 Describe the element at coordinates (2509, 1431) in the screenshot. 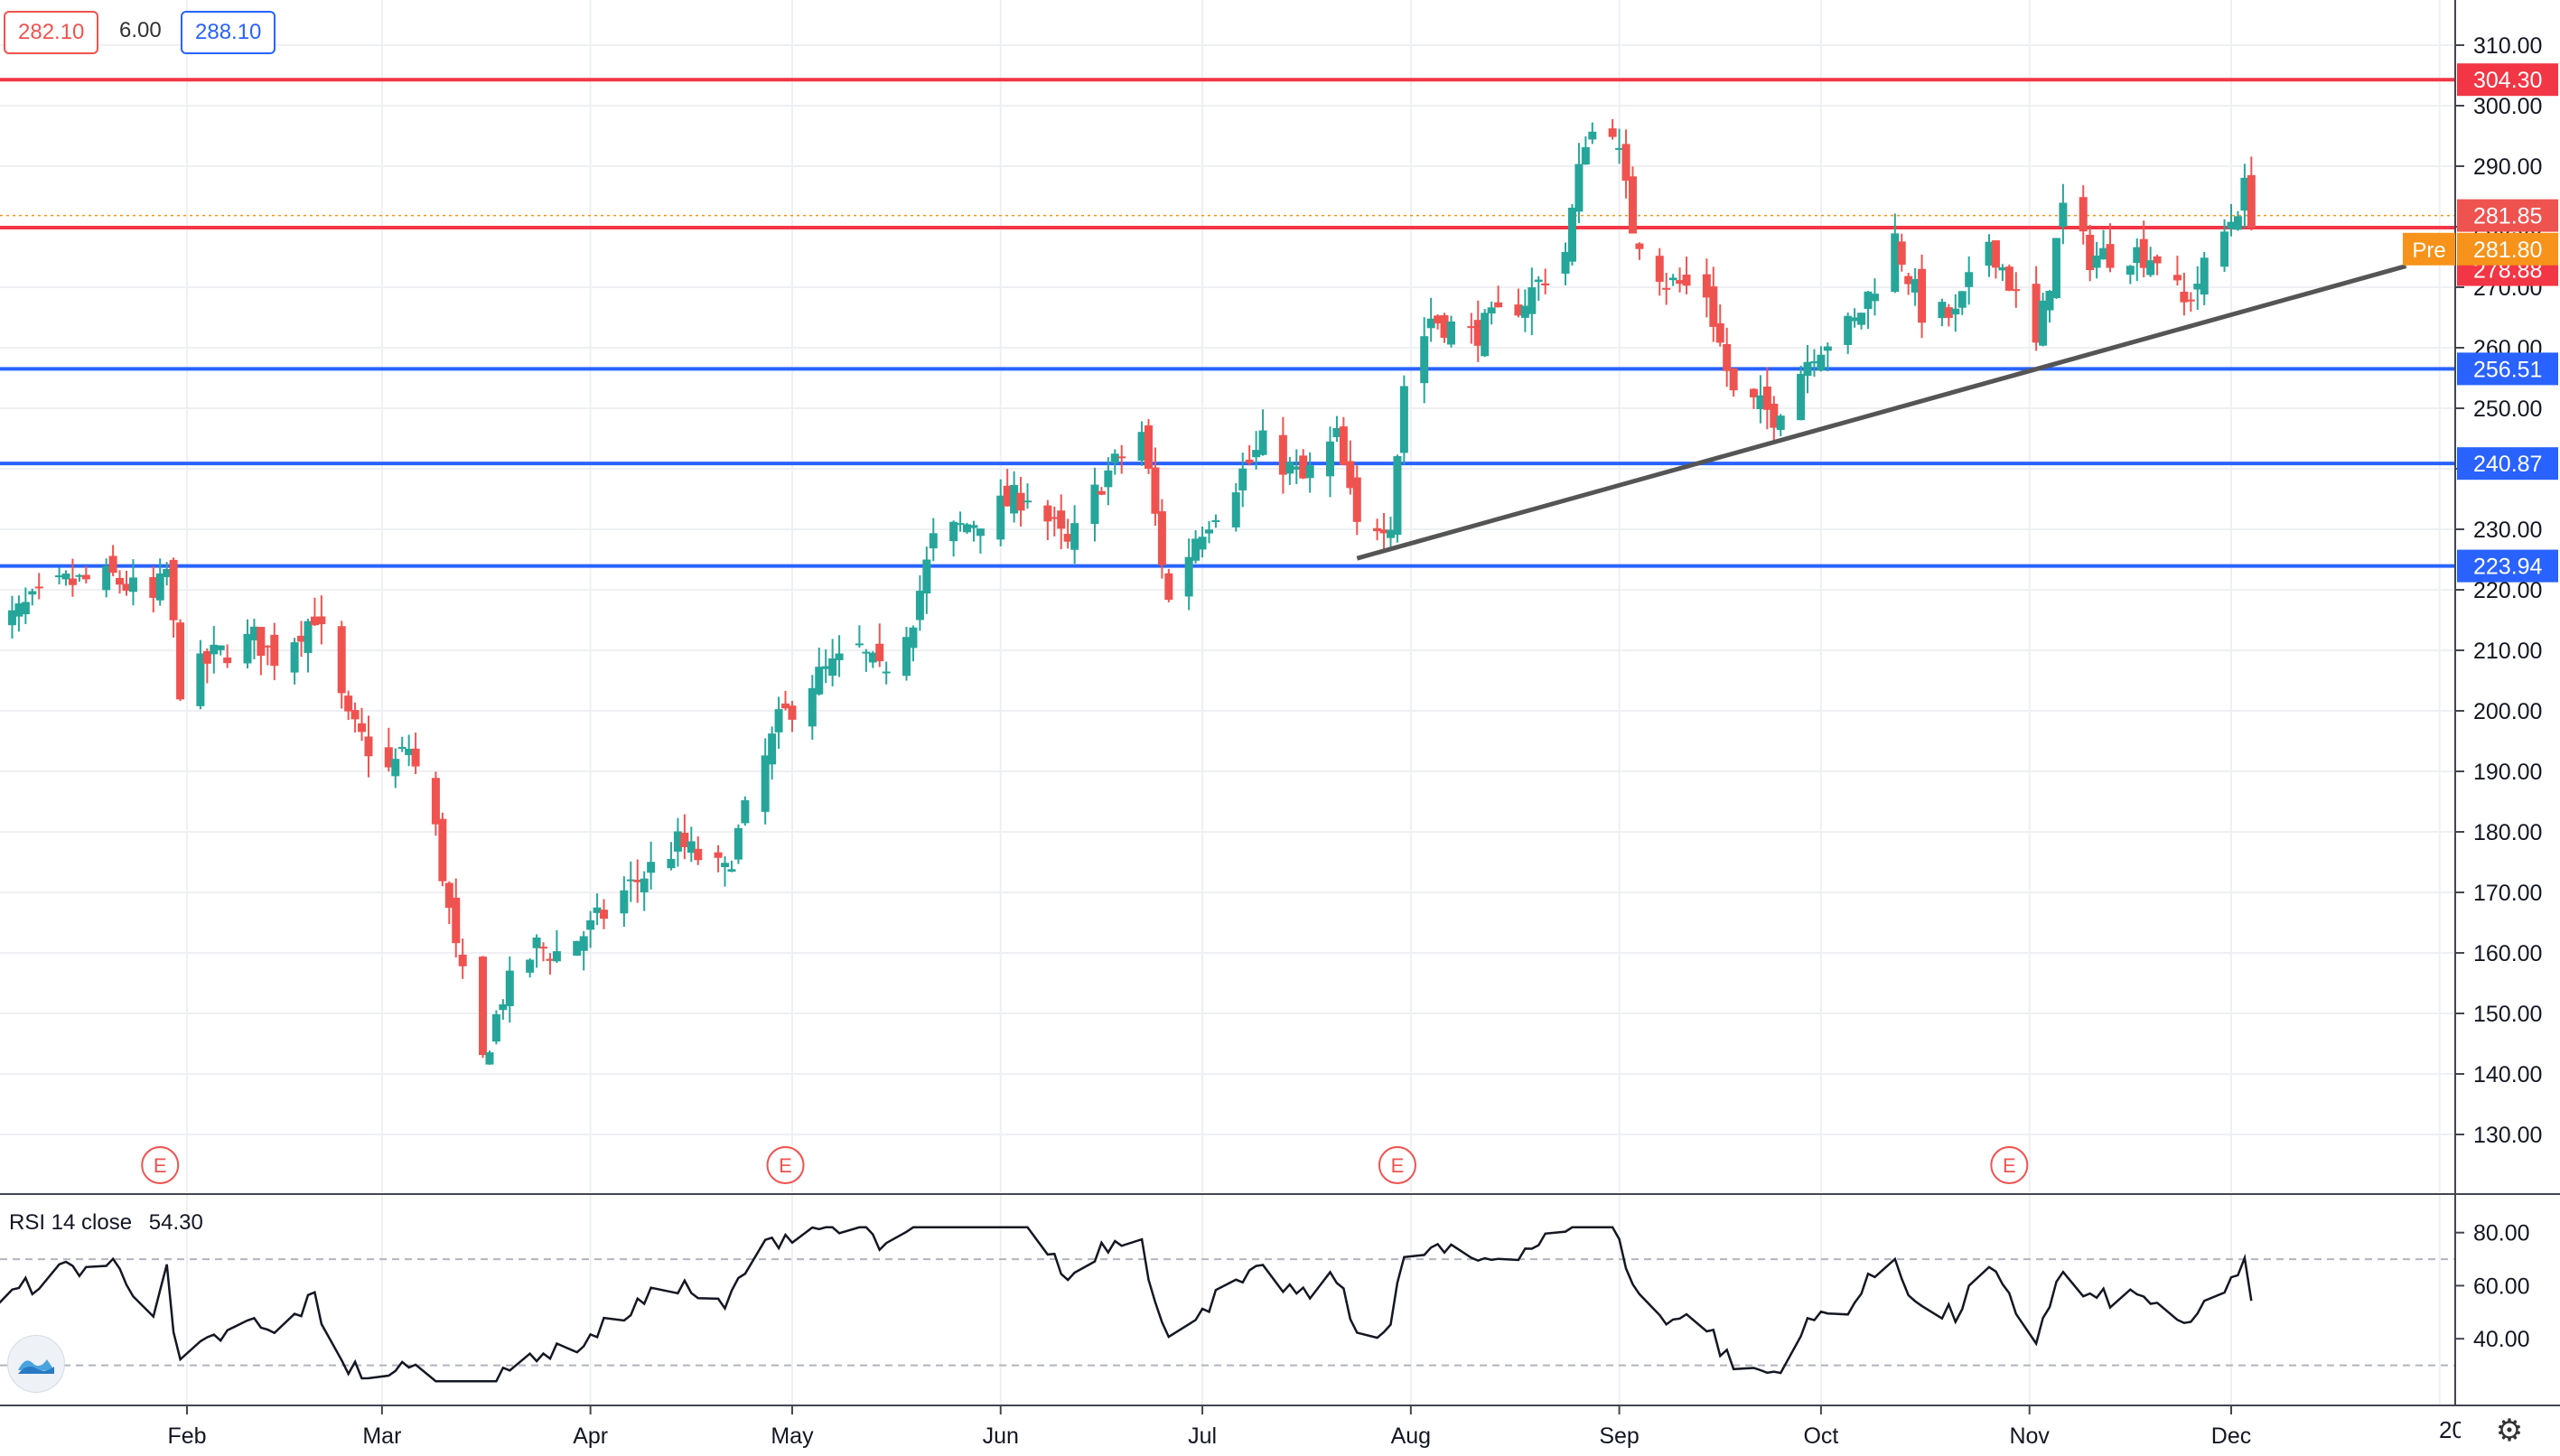

I see `gear-icon: ⚙` at that location.